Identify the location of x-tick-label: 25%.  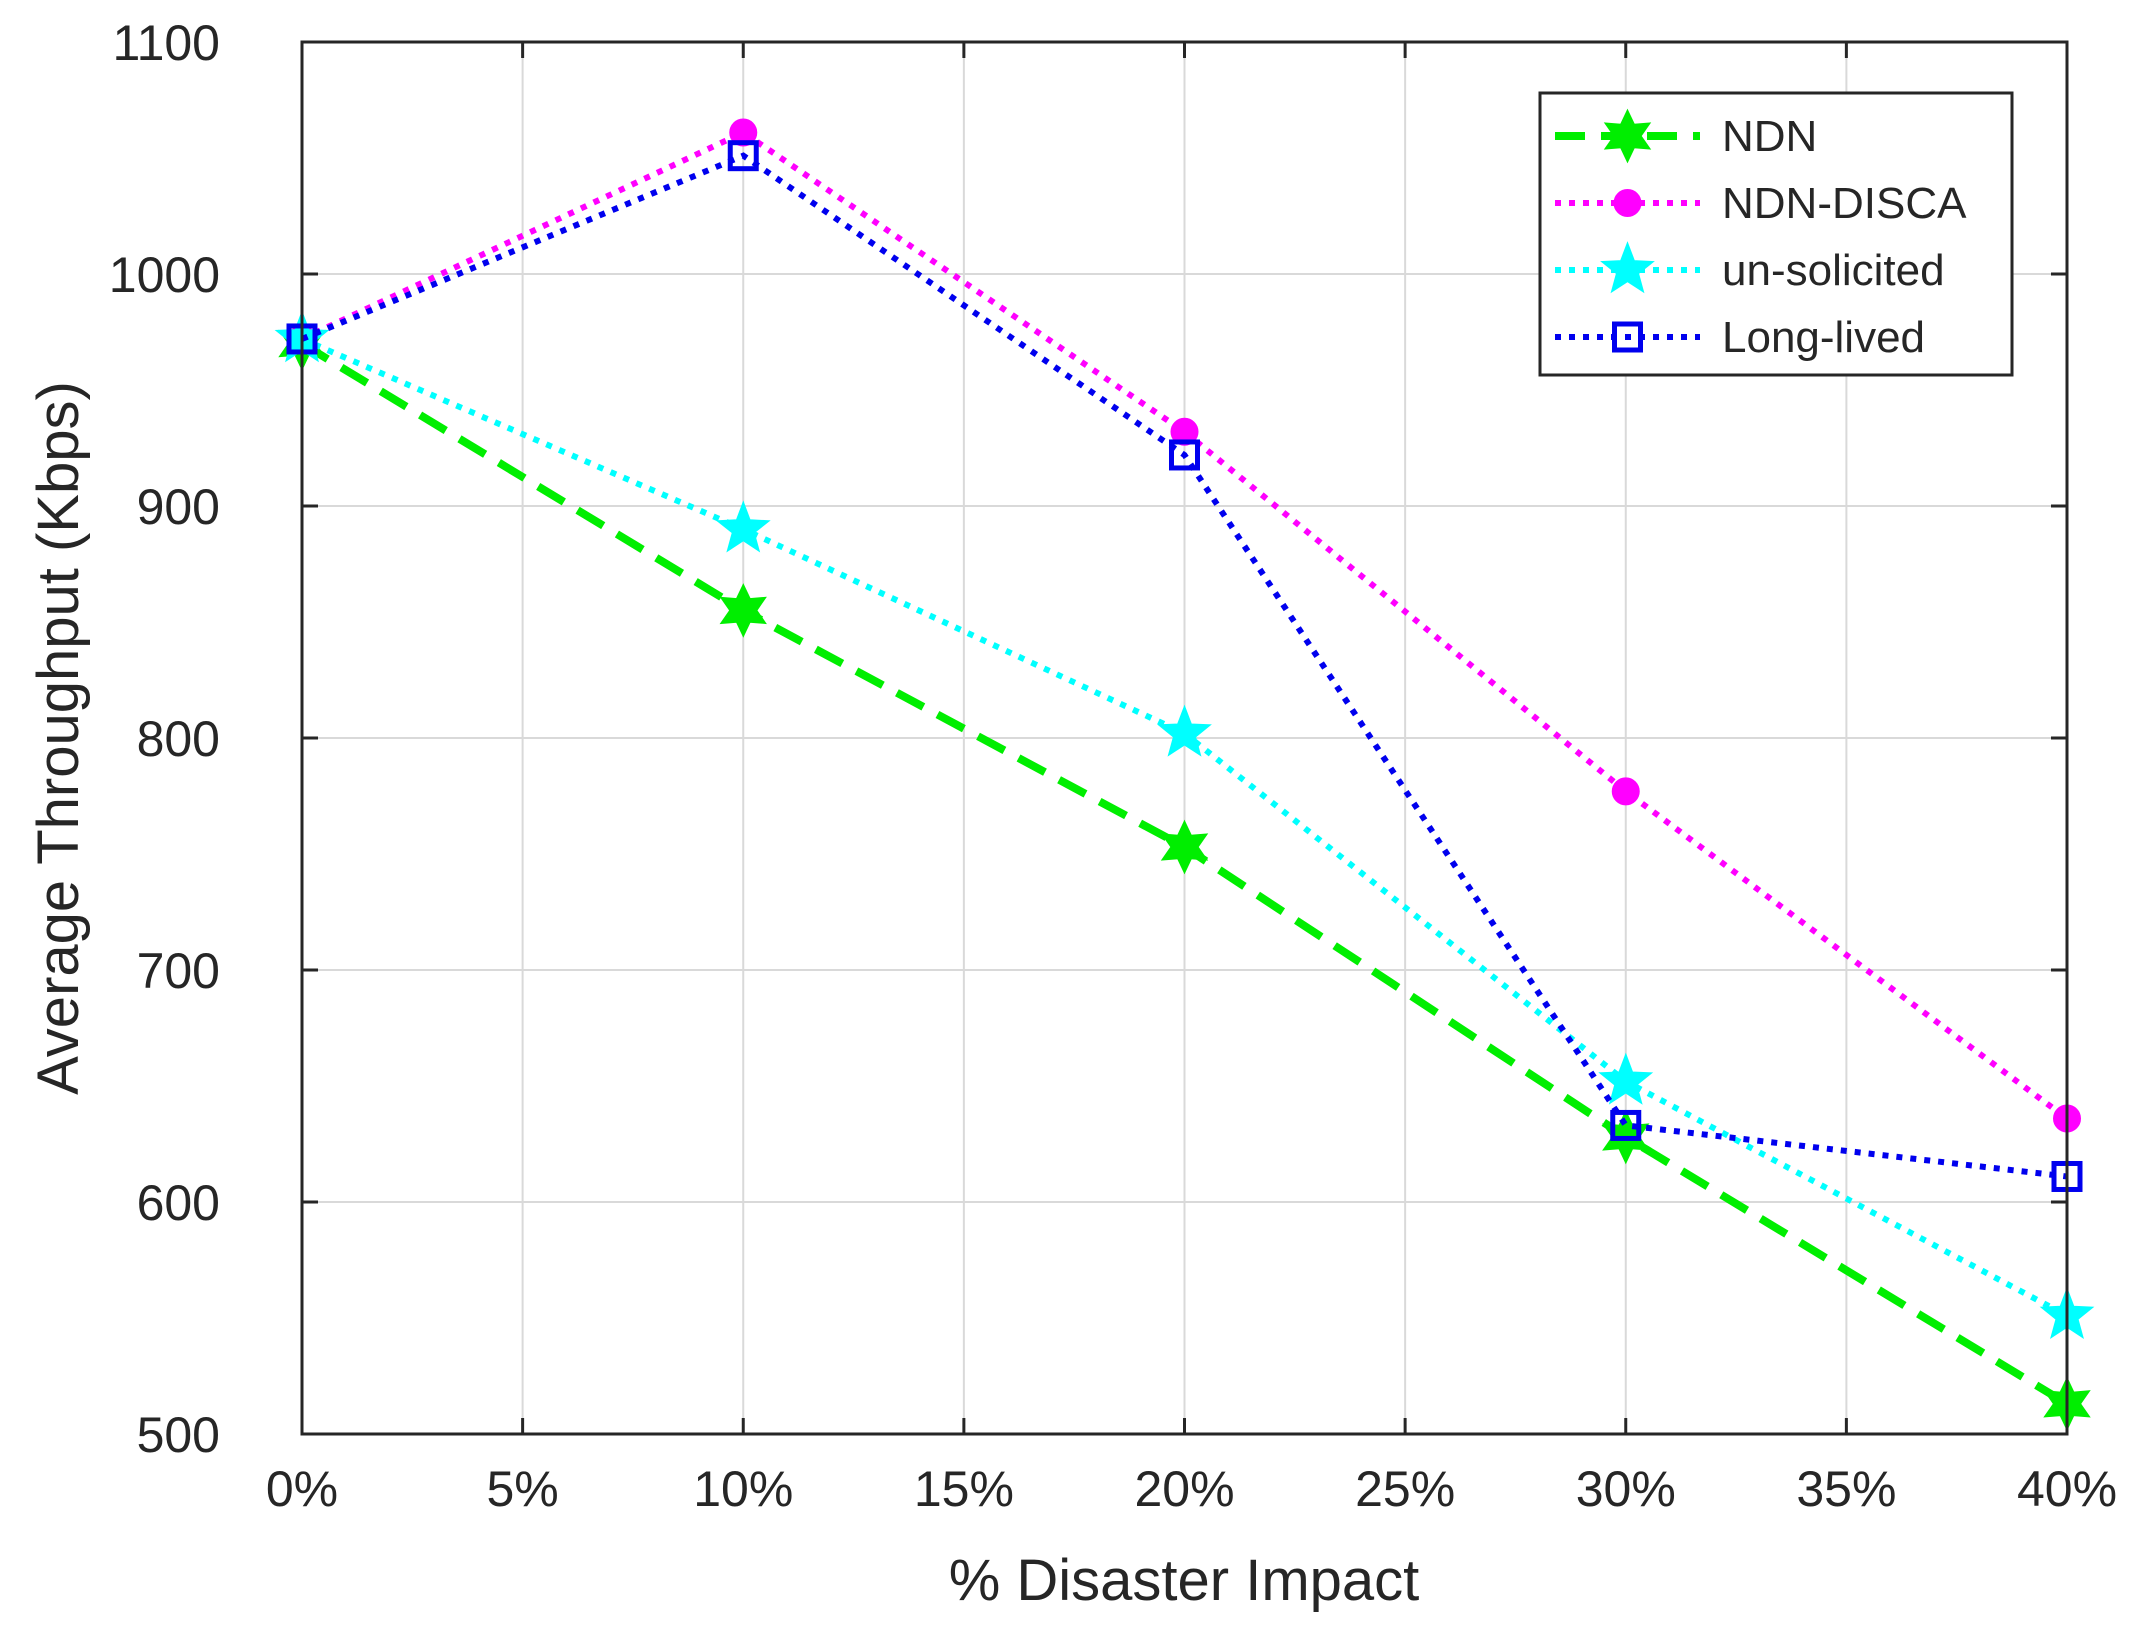
(1405, 1489).